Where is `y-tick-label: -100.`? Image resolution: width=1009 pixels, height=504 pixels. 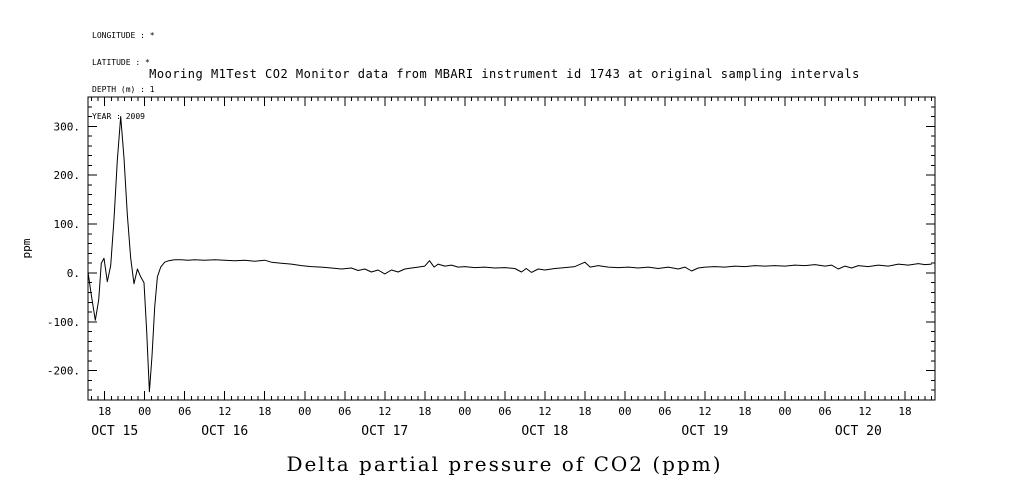 y-tick-label: -100. is located at coordinates (63, 322).